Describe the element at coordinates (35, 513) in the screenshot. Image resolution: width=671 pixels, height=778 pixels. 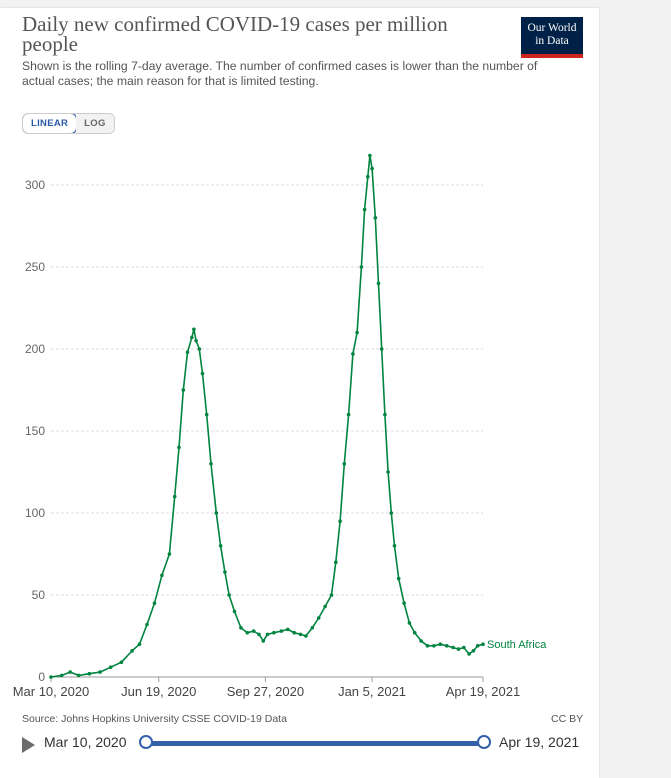
I see `y-tick-label: 100` at that location.